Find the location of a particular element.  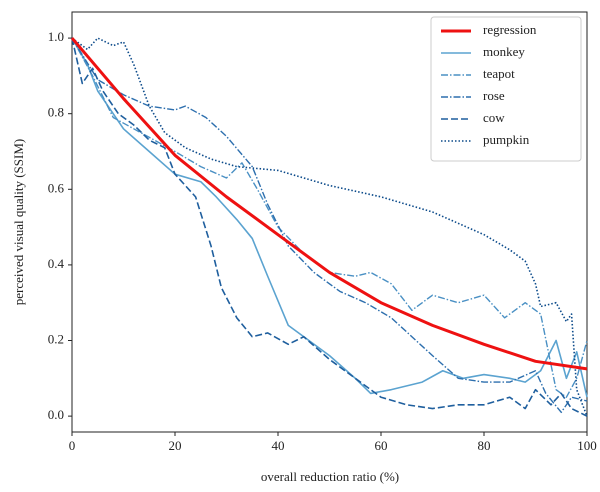

legend-label: teapot is located at coordinates (499, 73).